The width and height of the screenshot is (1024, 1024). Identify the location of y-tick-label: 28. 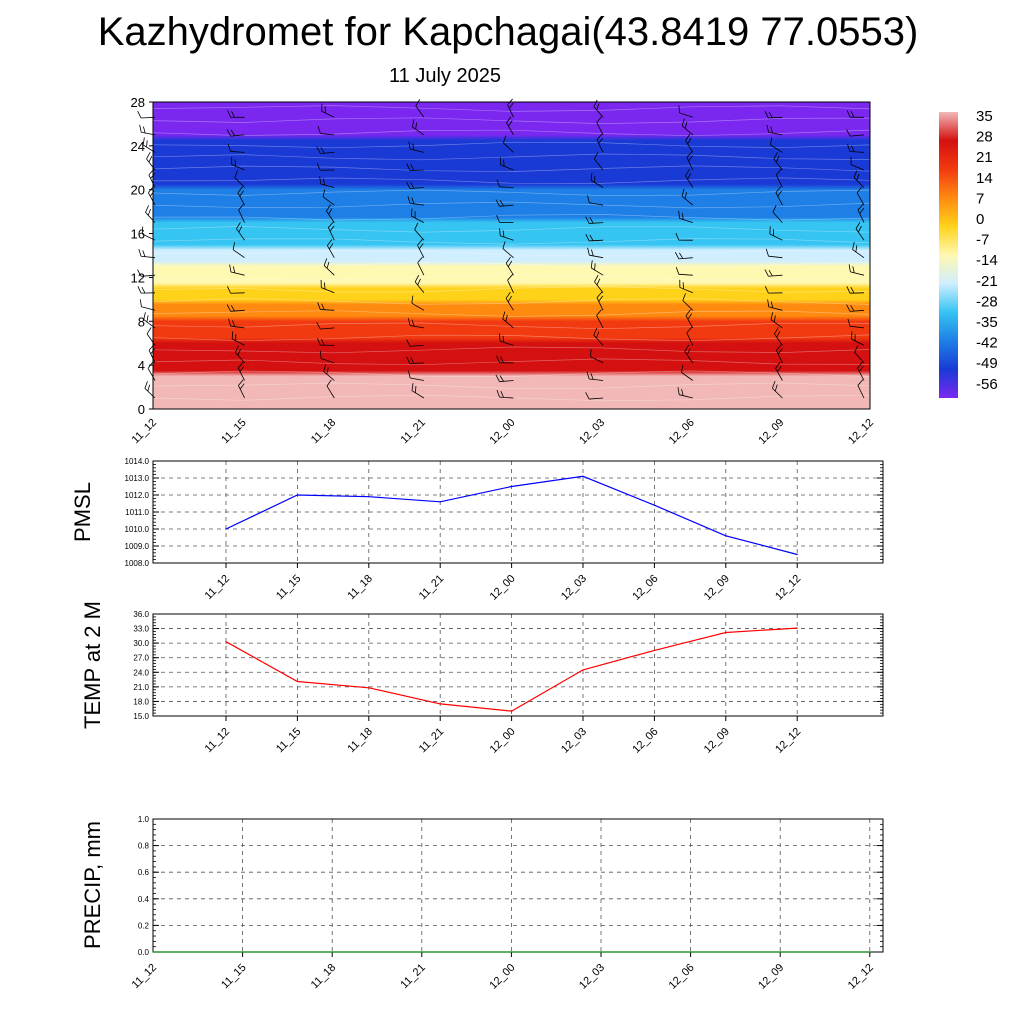
(138, 102).